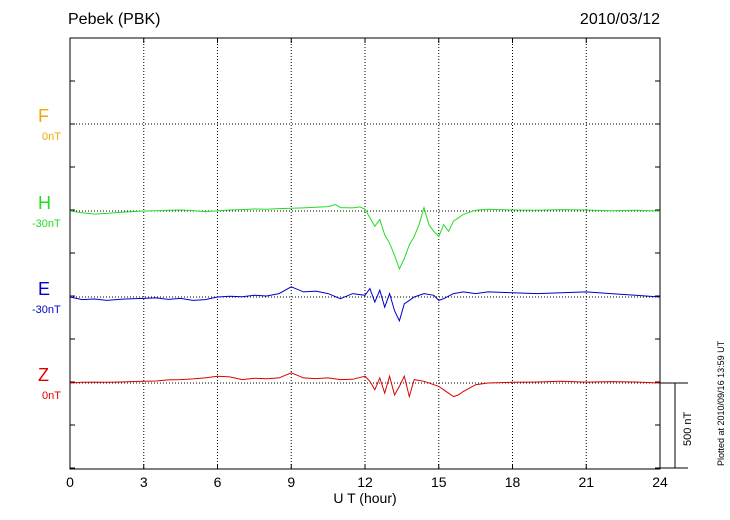 The height and width of the screenshot is (520, 730). I want to click on channel-offset-e: -30nT, so click(46, 310).